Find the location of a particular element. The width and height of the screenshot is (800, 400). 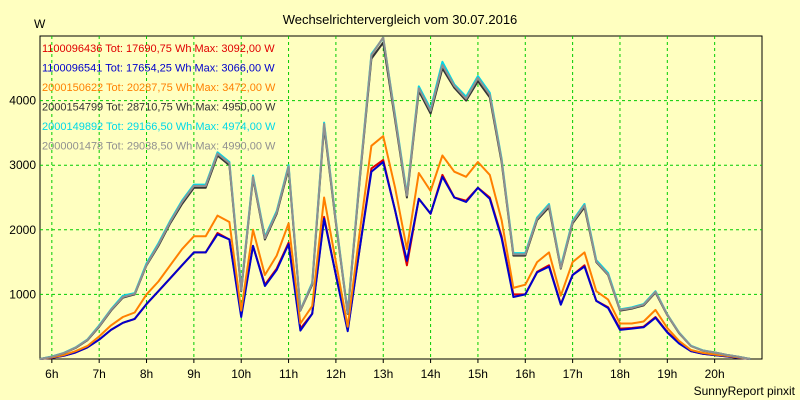

x-tick-label: 16h is located at coordinates (525, 374).